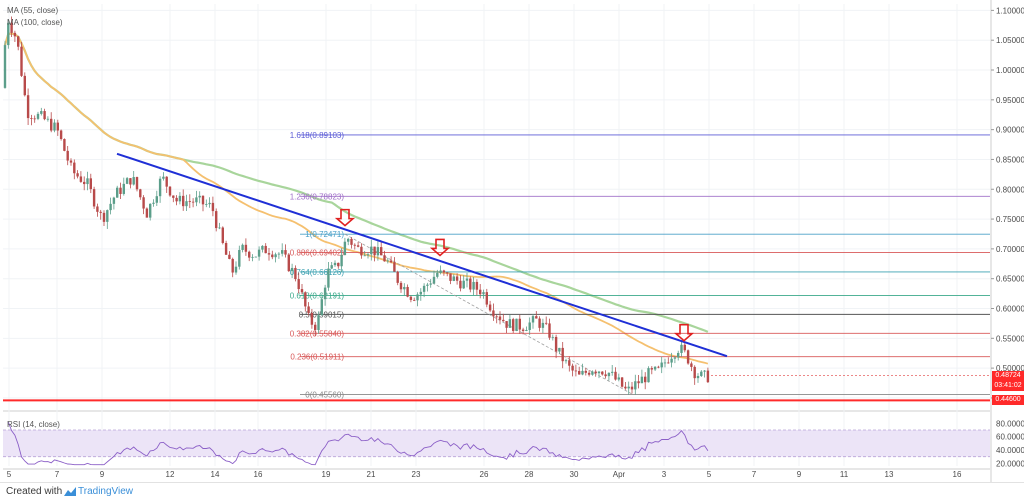 The height and width of the screenshot is (501, 1024). What do you see at coordinates (709, 474) in the screenshot?
I see `time-tick: 5` at bounding box center [709, 474].